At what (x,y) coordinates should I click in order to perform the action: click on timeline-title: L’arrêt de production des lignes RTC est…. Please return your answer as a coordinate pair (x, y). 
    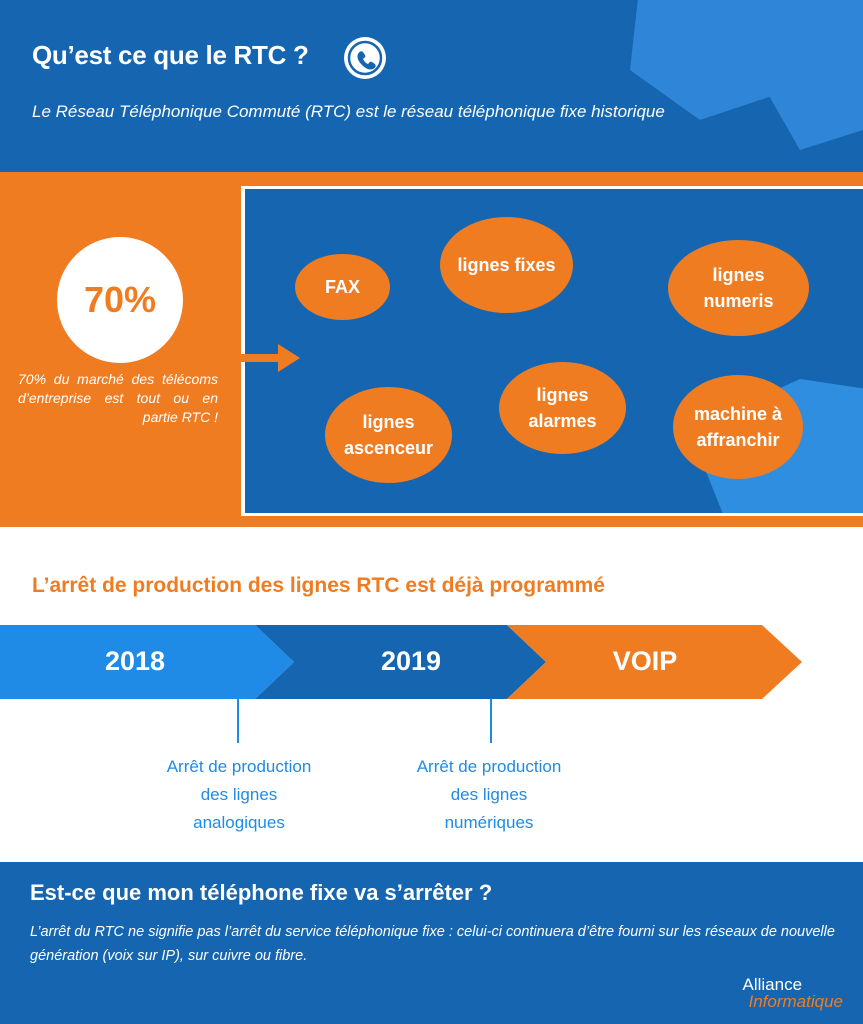
    Looking at the image, I should click on (318, 585).